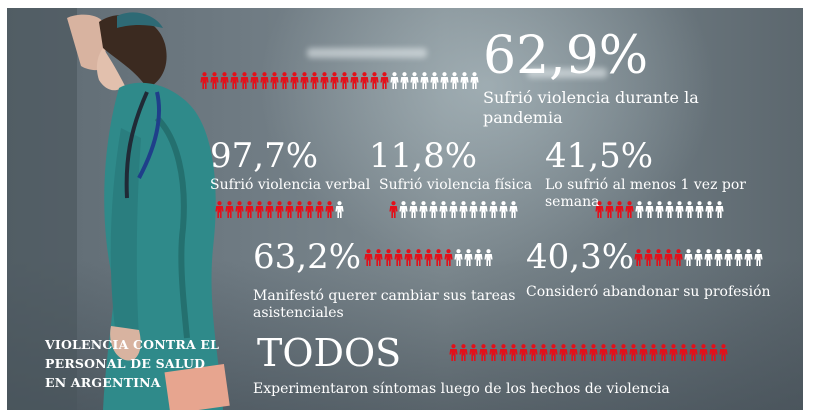 The image size is (813, 417). Describe the element at coordinates (591, 108) in the screenshot. I see `stat-pandemia-label: Sufrió violencia durante la pandemia` at that location.